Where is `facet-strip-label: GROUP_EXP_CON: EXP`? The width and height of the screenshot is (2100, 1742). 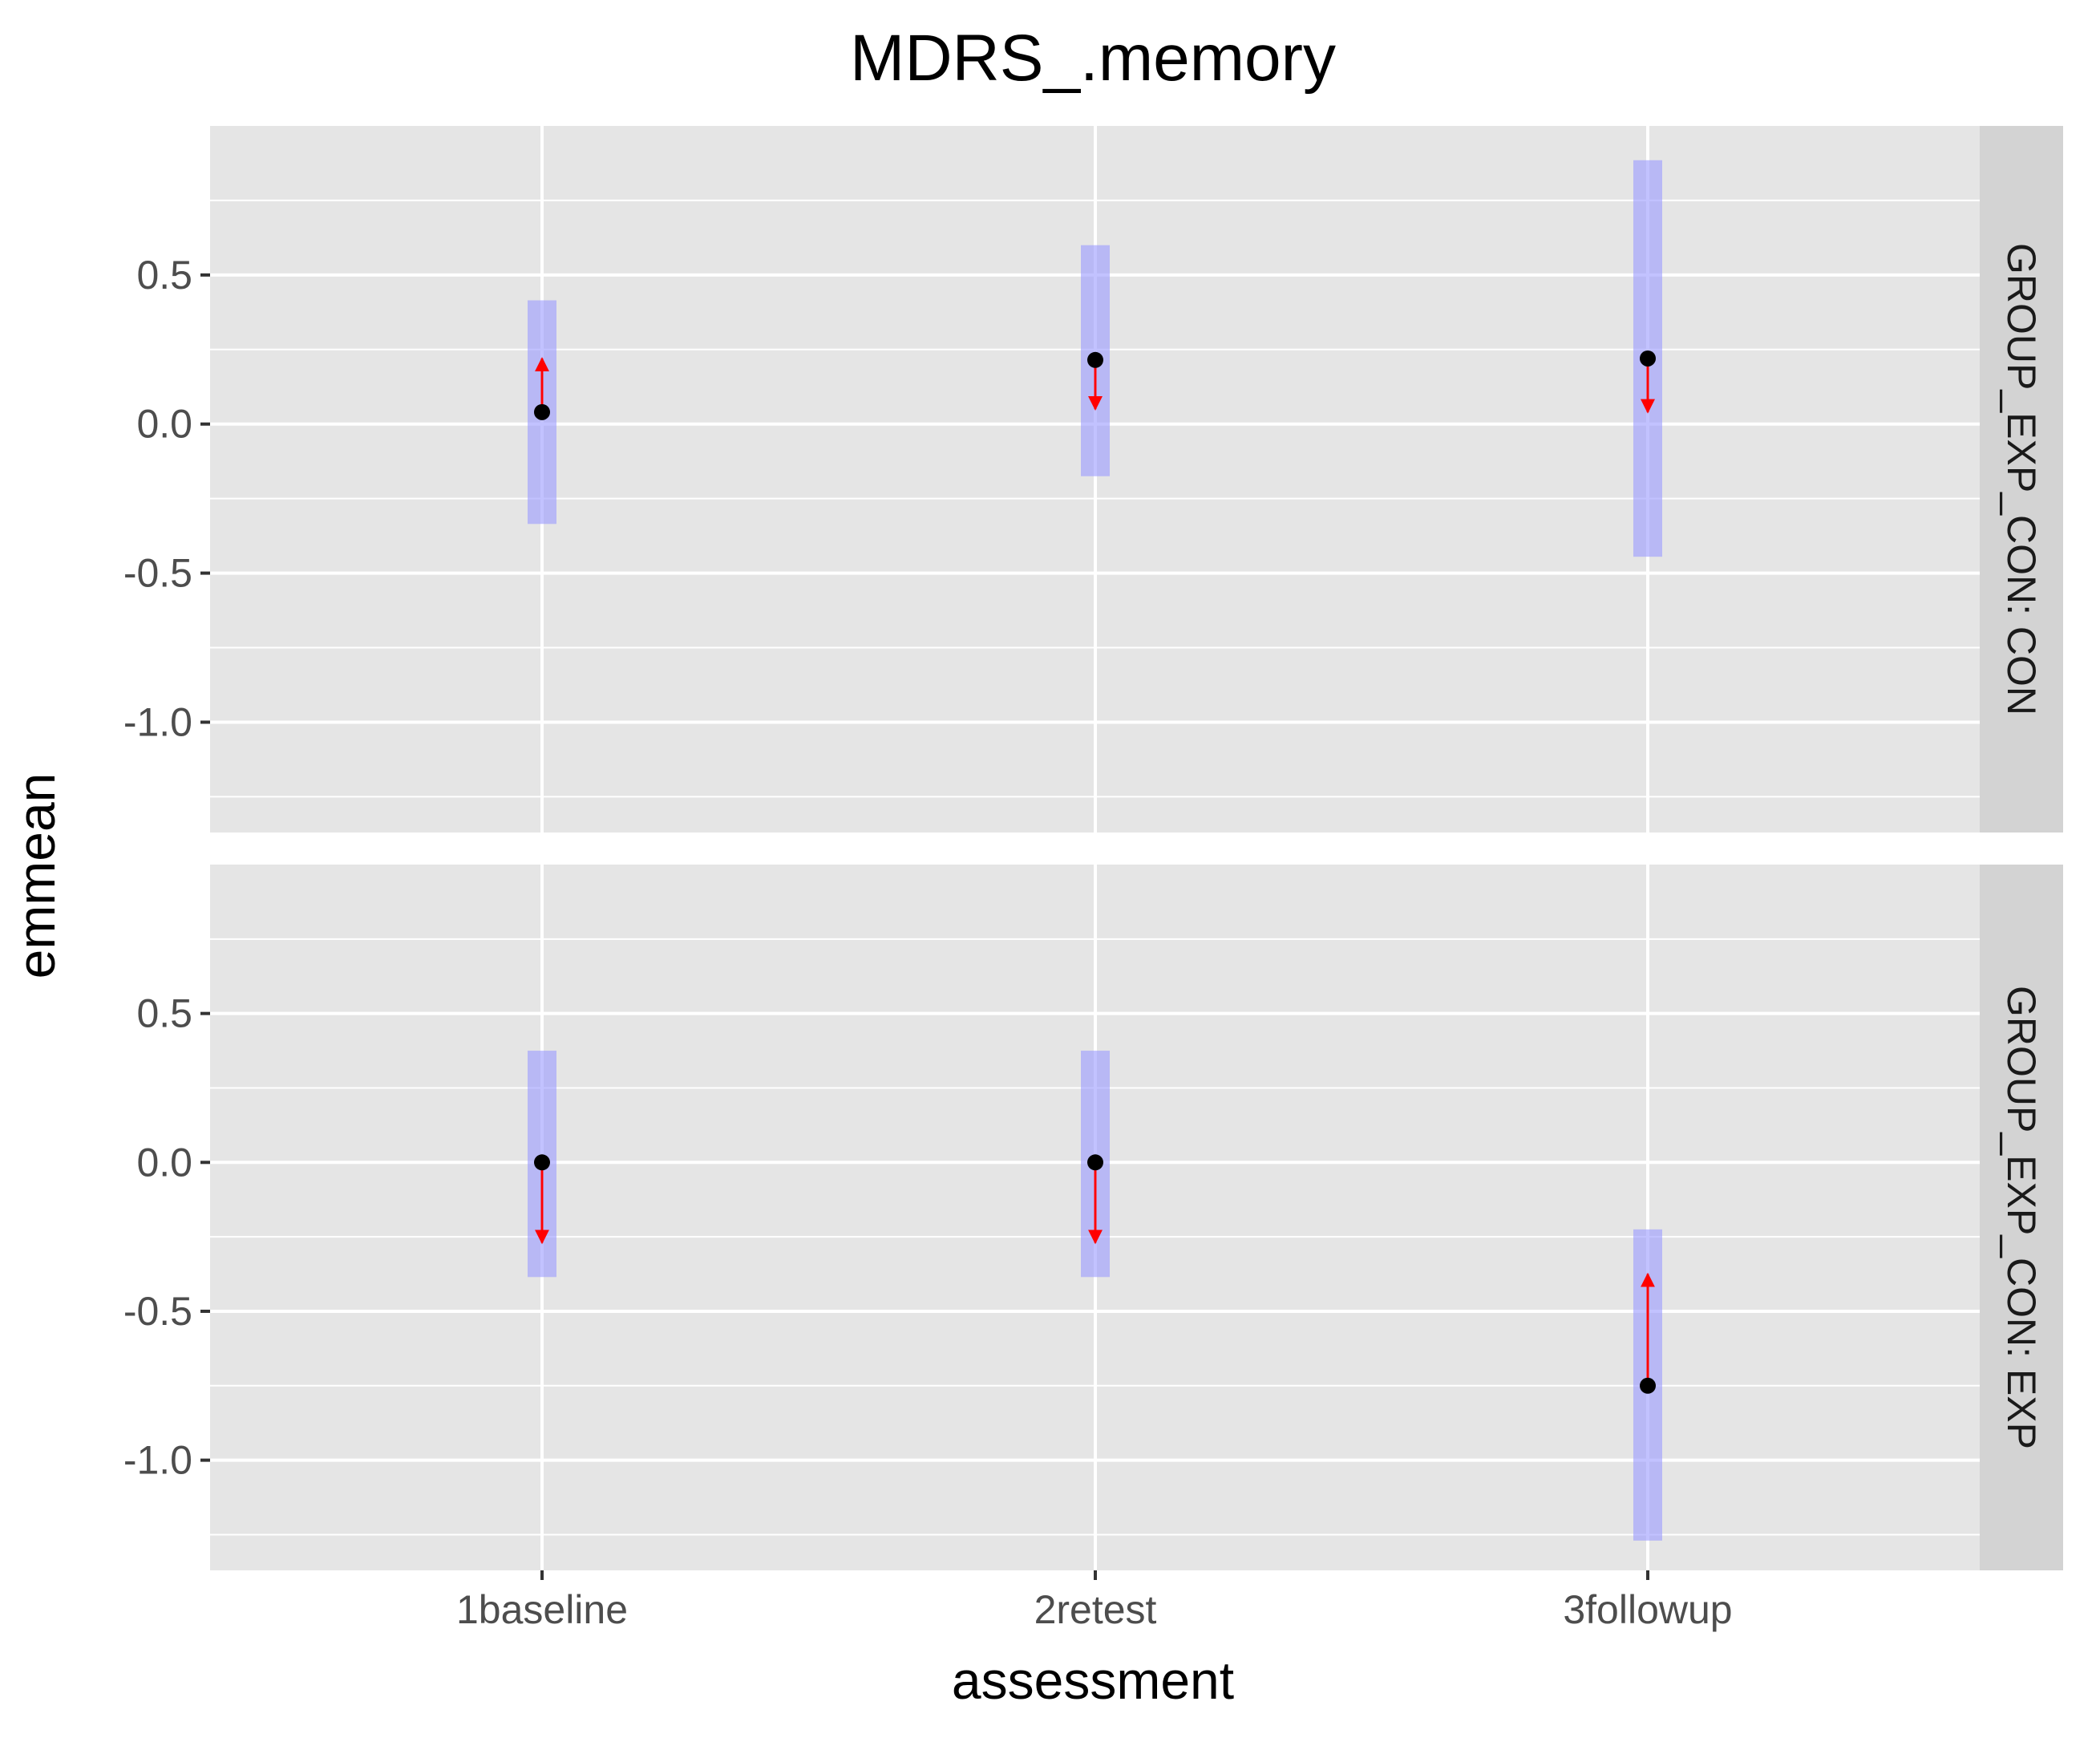 facet-strip-label: GROUP_EXP_CON: EXP is located at coordinates (2021, 1217).